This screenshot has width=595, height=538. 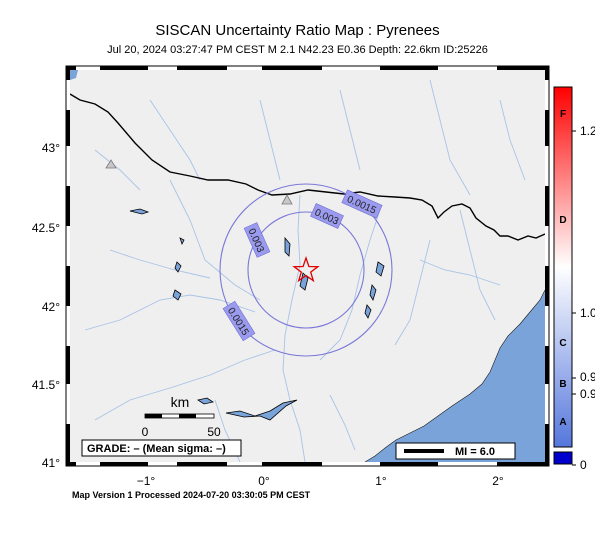 I want to click on scale-unit: km, so click(x=180, y=402).